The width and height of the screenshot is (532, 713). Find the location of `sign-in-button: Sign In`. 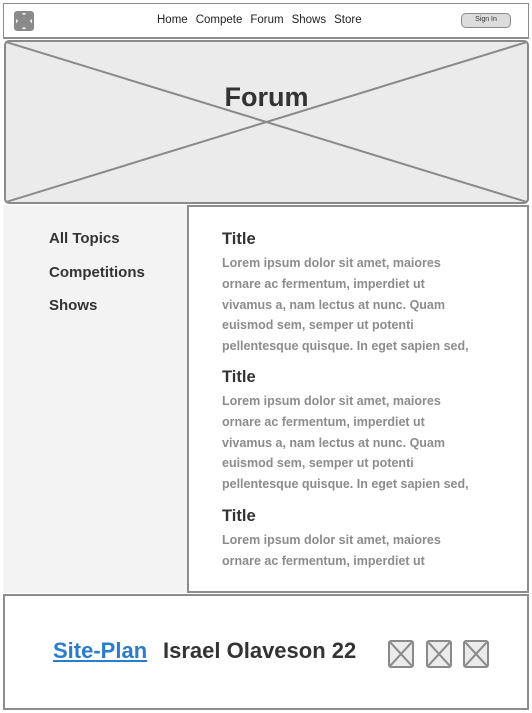

sign-in-button: Sign In is located at coordinates (486, 20).